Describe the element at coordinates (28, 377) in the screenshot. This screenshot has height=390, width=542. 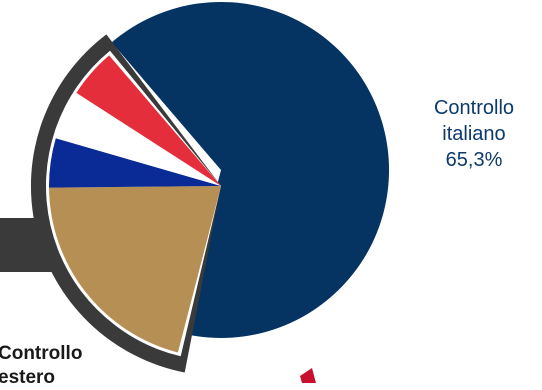
I see `slice-label-line: estero` at that location.